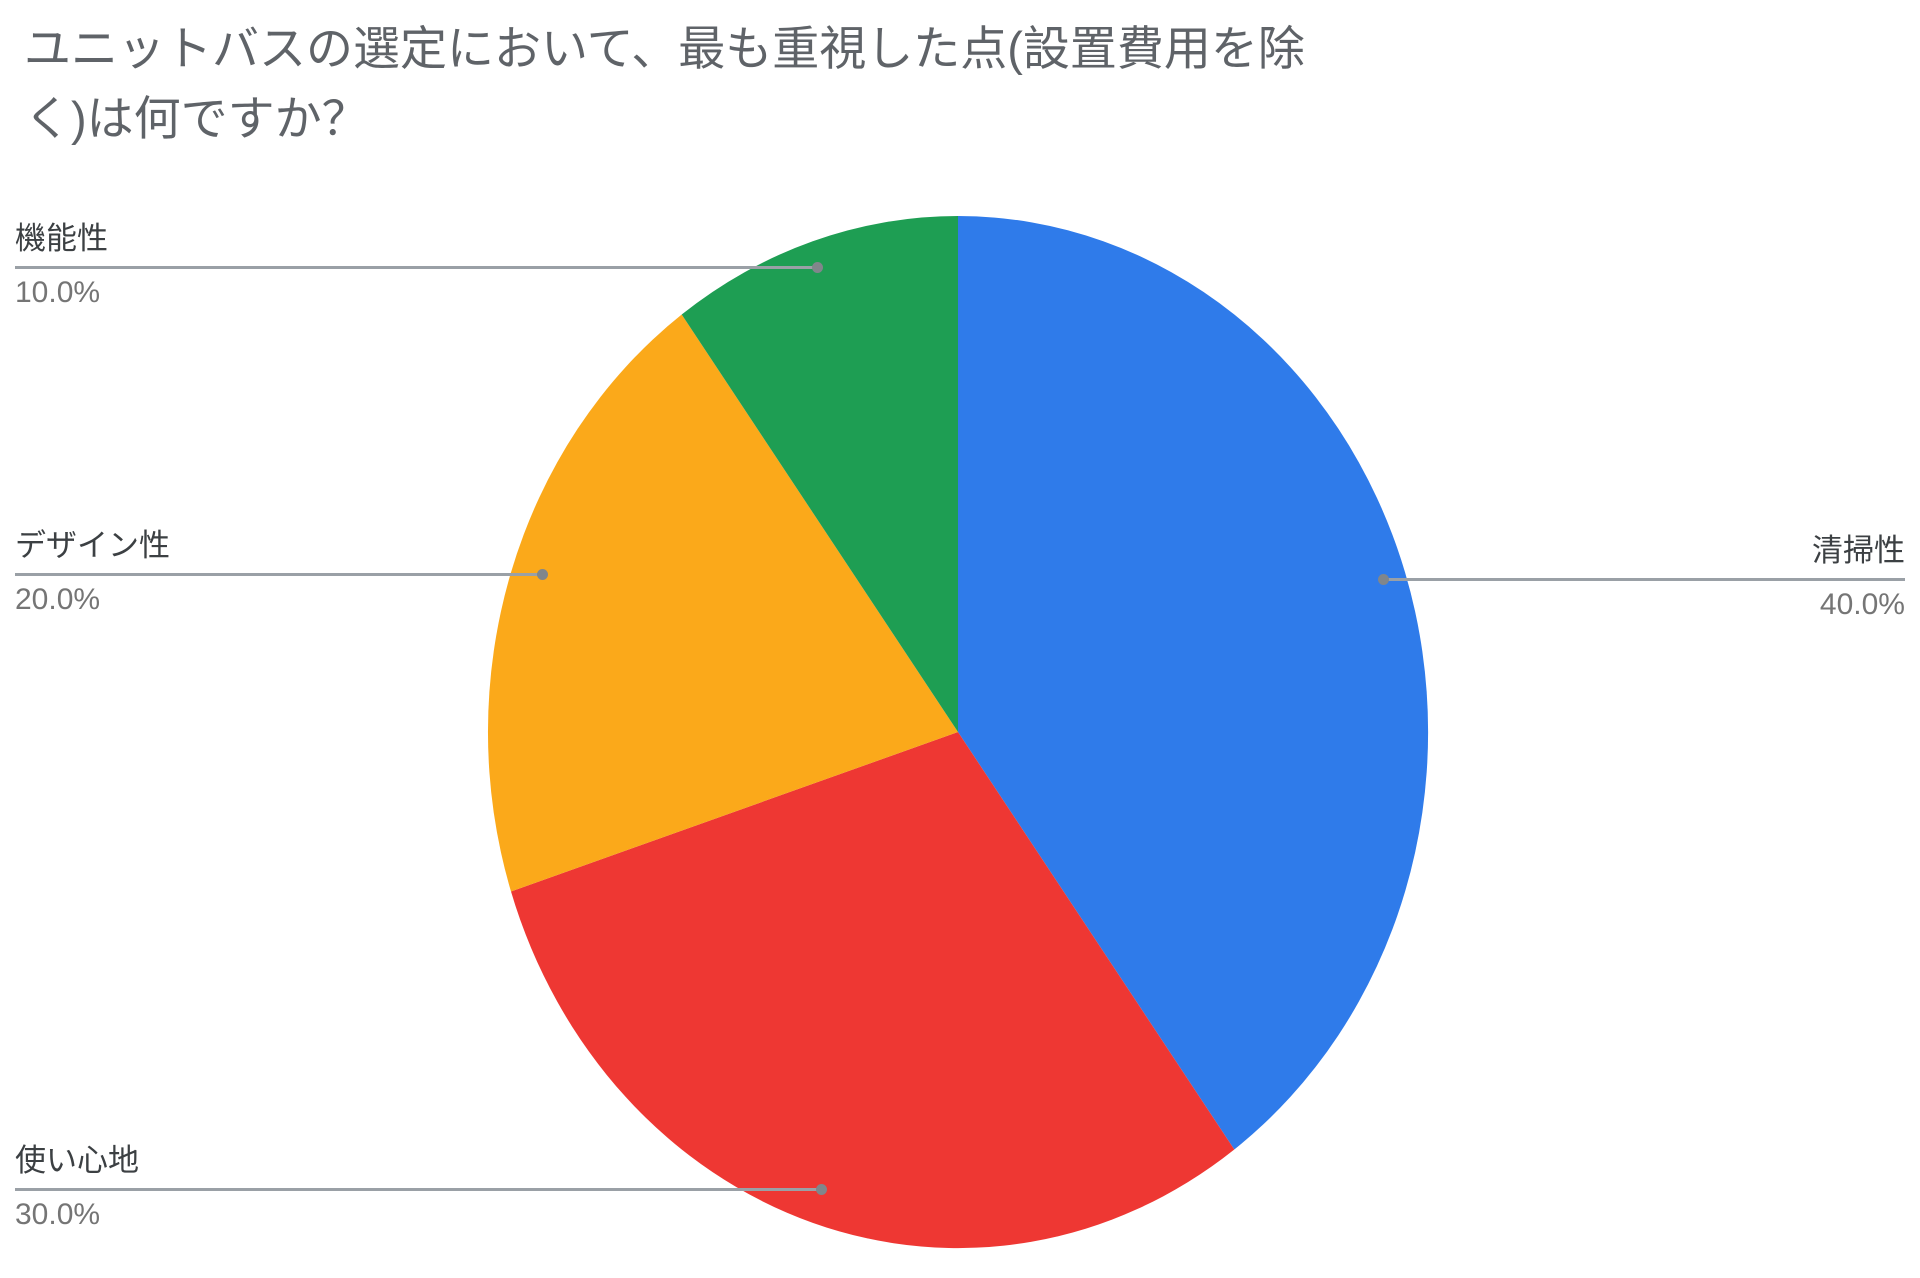 This screenshot has height=1278, width=1920. I want to click on leader-dot-kinousei, so click(817, 267).